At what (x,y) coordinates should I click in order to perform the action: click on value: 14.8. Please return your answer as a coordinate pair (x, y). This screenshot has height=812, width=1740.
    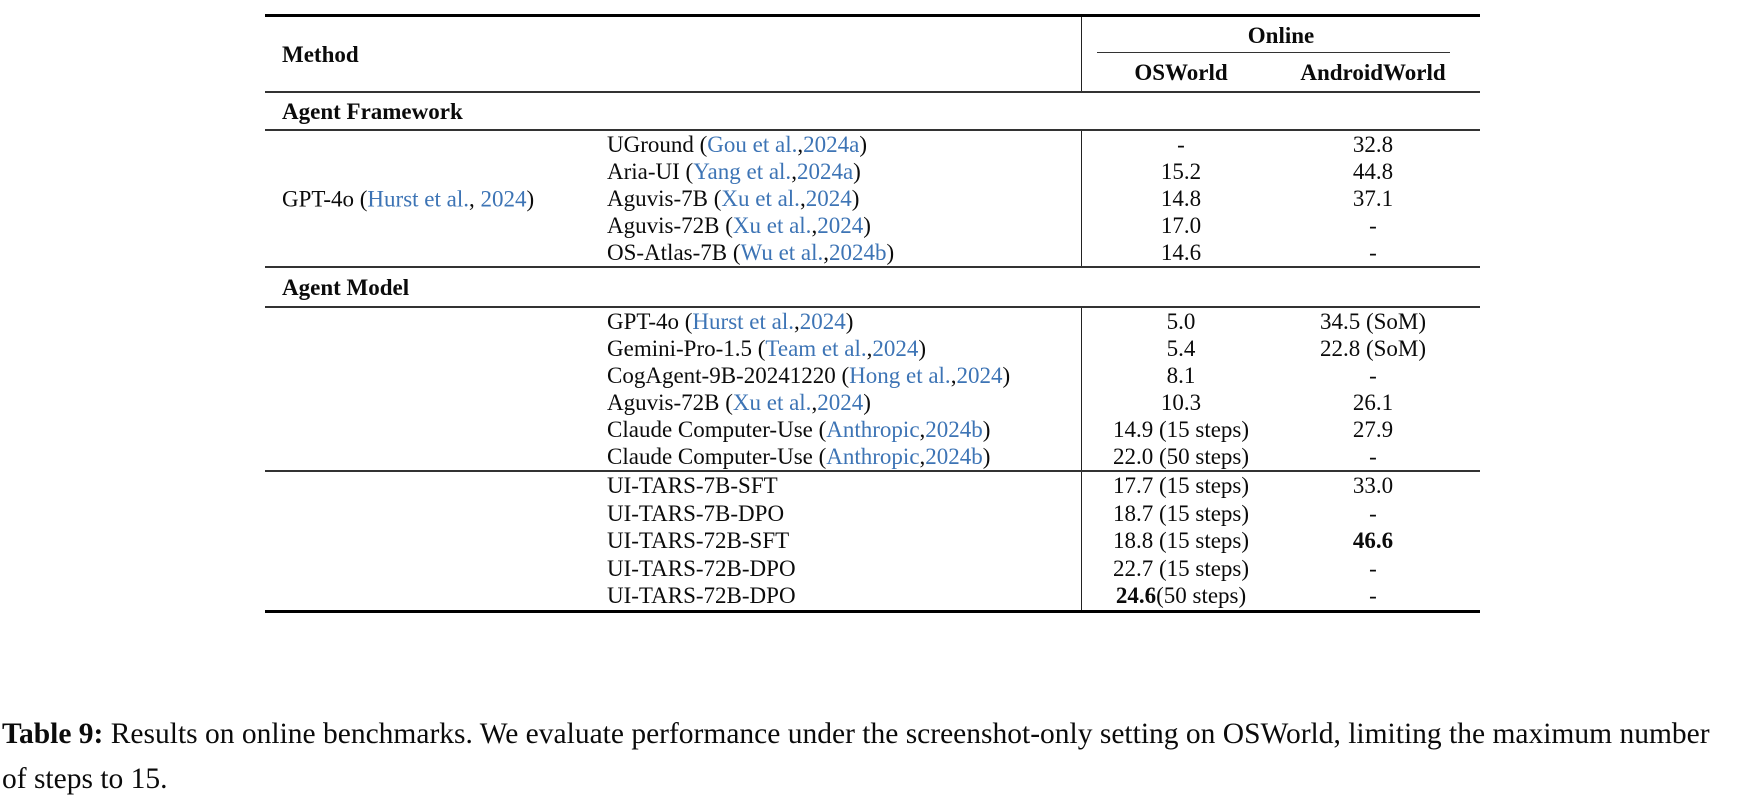
    Looking at the image, I should click on (1181, 198).